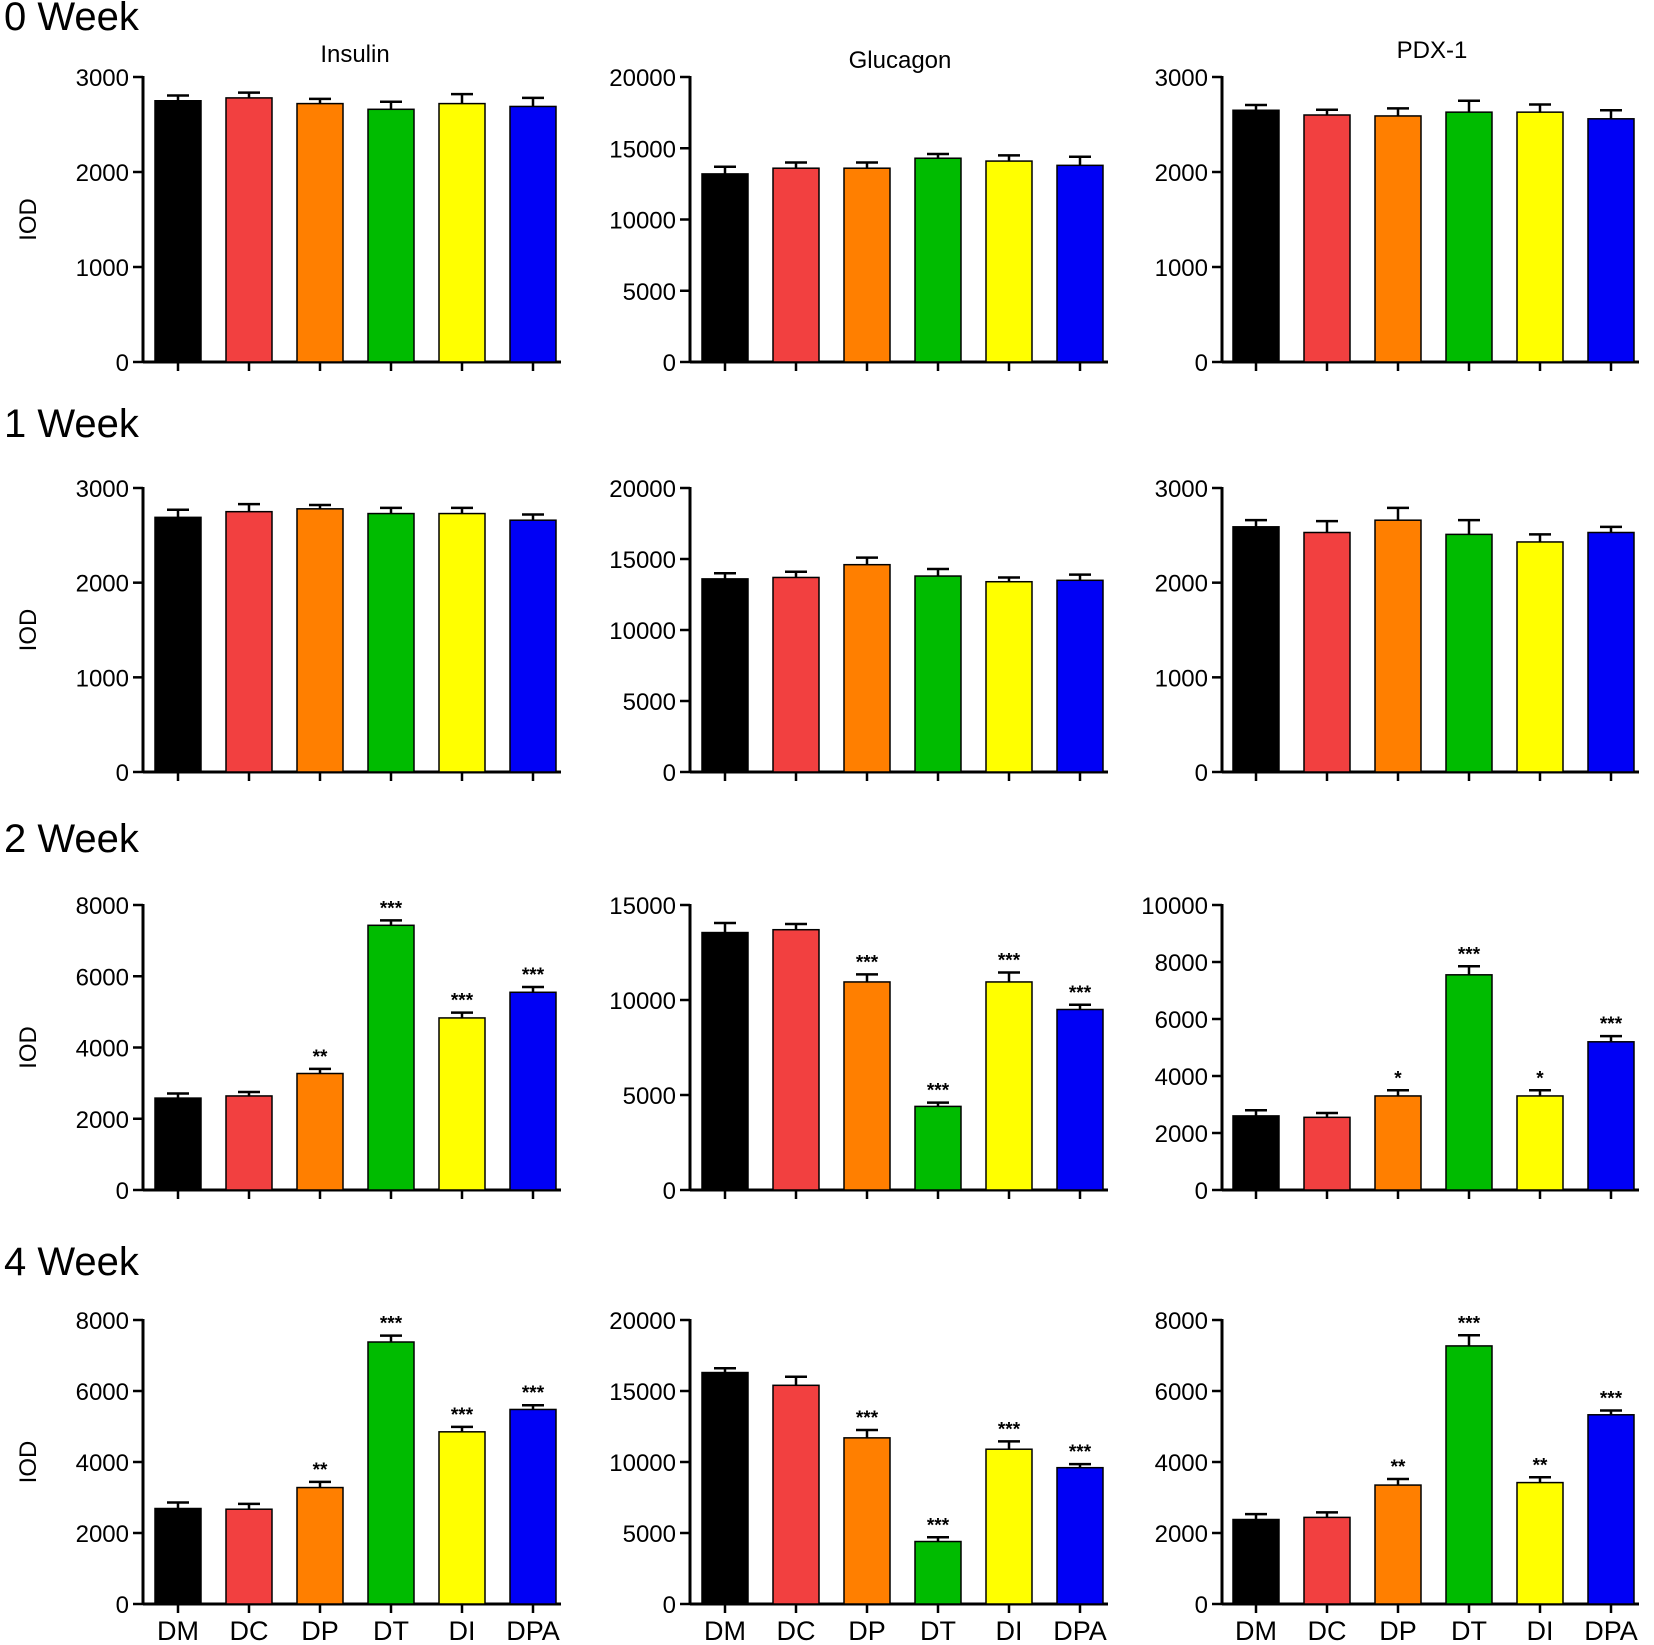 The width and height of the screenshot is (1654, 1645). I want to click on chart-panel: 0 2000 4000 6000 8000 DM DC ** DP *** DT ** DI *** DPA, so click(1397, 1476).